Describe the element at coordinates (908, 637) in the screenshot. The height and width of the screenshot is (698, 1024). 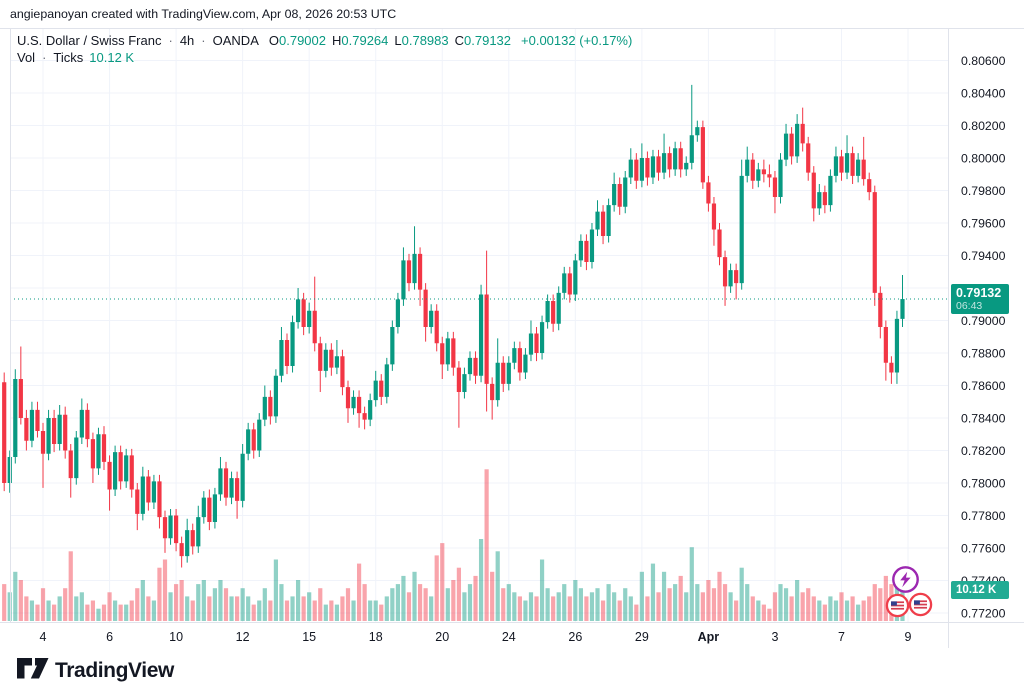
I see `svg-text: 9` at that location.